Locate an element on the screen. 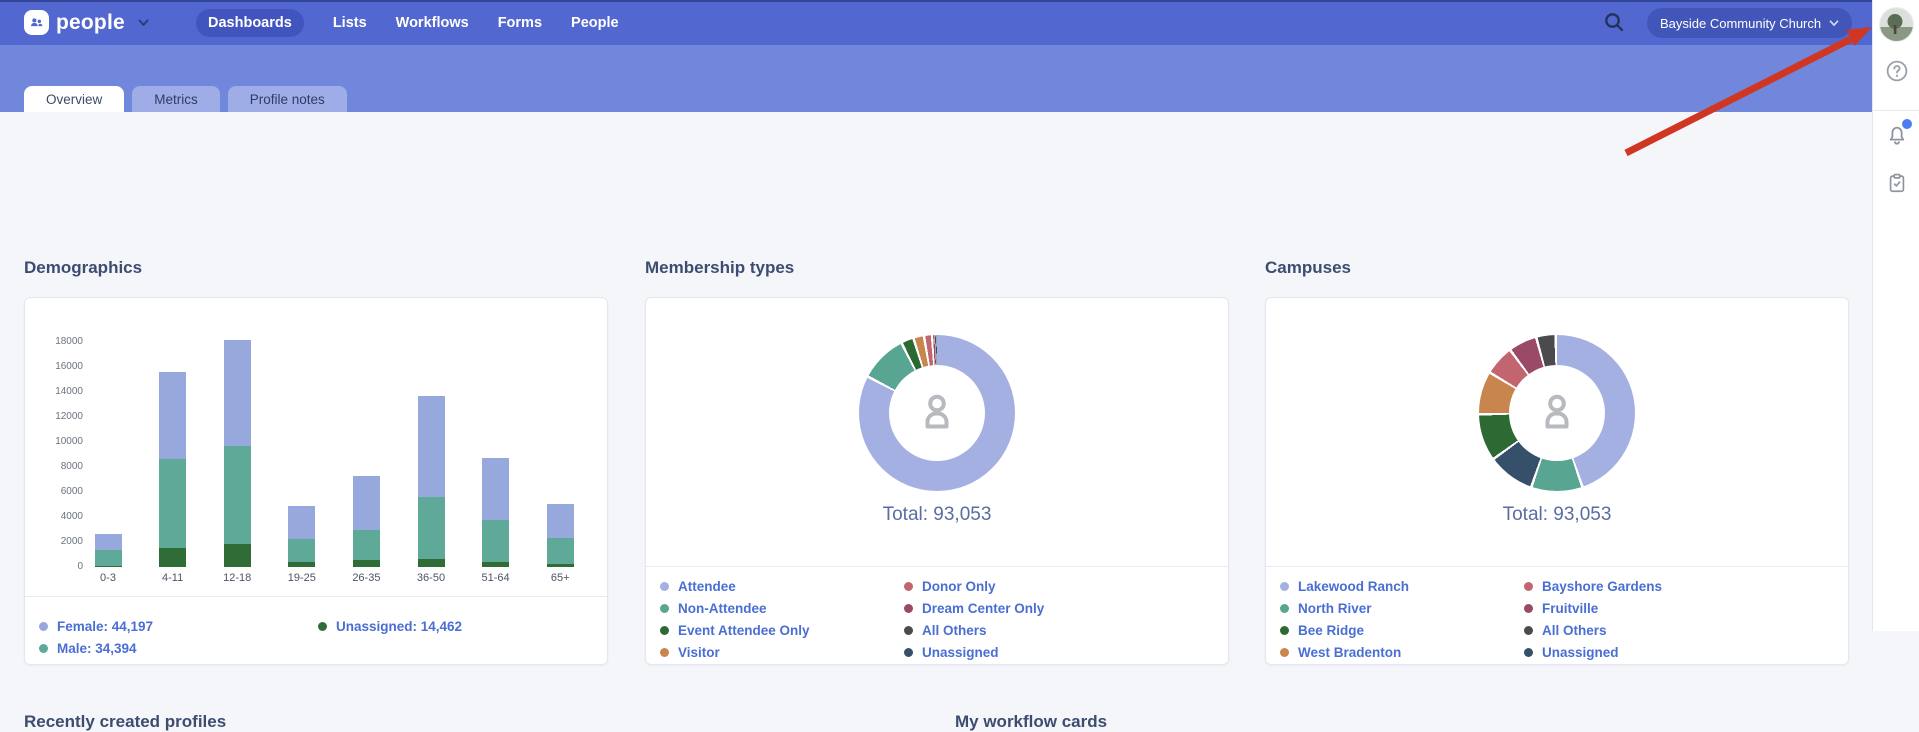 The height and width of the screenshot is (732, 1919). legend-label: Male: 34,394 is located at coordinates (97, 648).